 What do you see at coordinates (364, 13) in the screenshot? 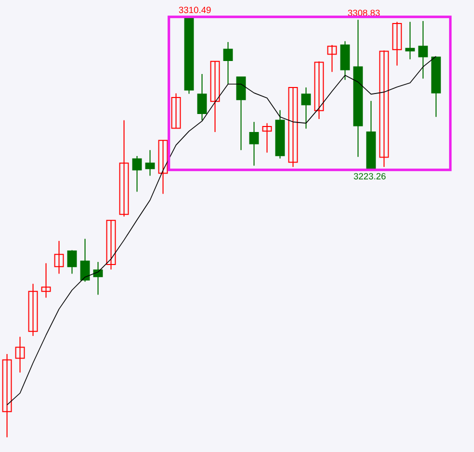
I see `text: 3308.83` at bounding box center [364, 13].